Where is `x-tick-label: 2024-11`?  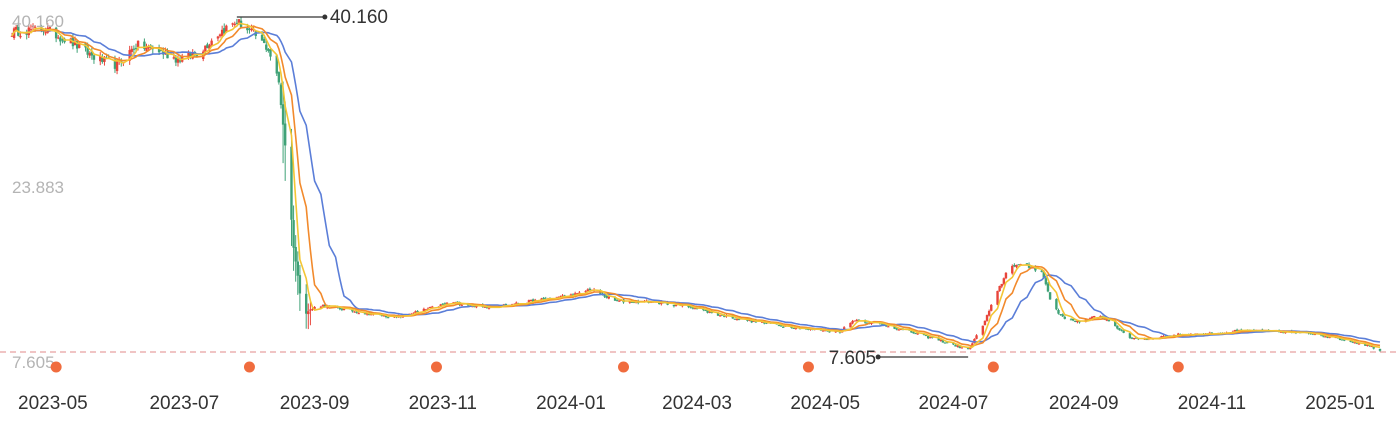
x-tick-label: 2024-11 is located at coordinates (1212, 403).